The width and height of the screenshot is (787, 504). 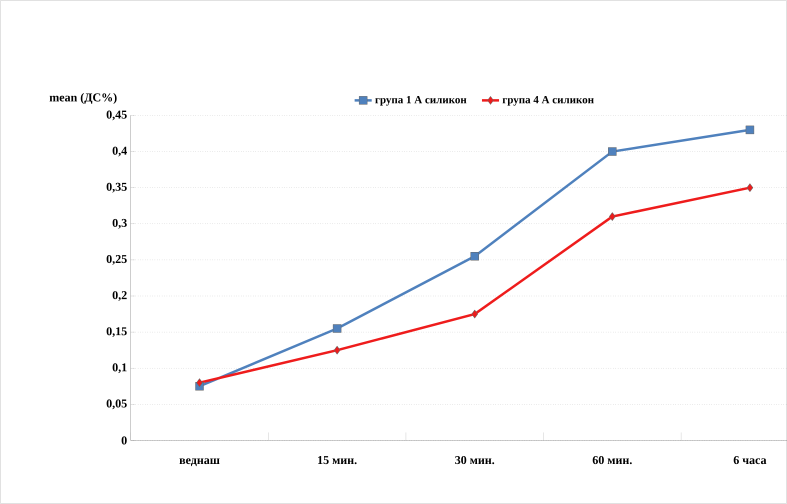 I want to click on x-tick-label: 60 мин., so click(x=612, y=460).